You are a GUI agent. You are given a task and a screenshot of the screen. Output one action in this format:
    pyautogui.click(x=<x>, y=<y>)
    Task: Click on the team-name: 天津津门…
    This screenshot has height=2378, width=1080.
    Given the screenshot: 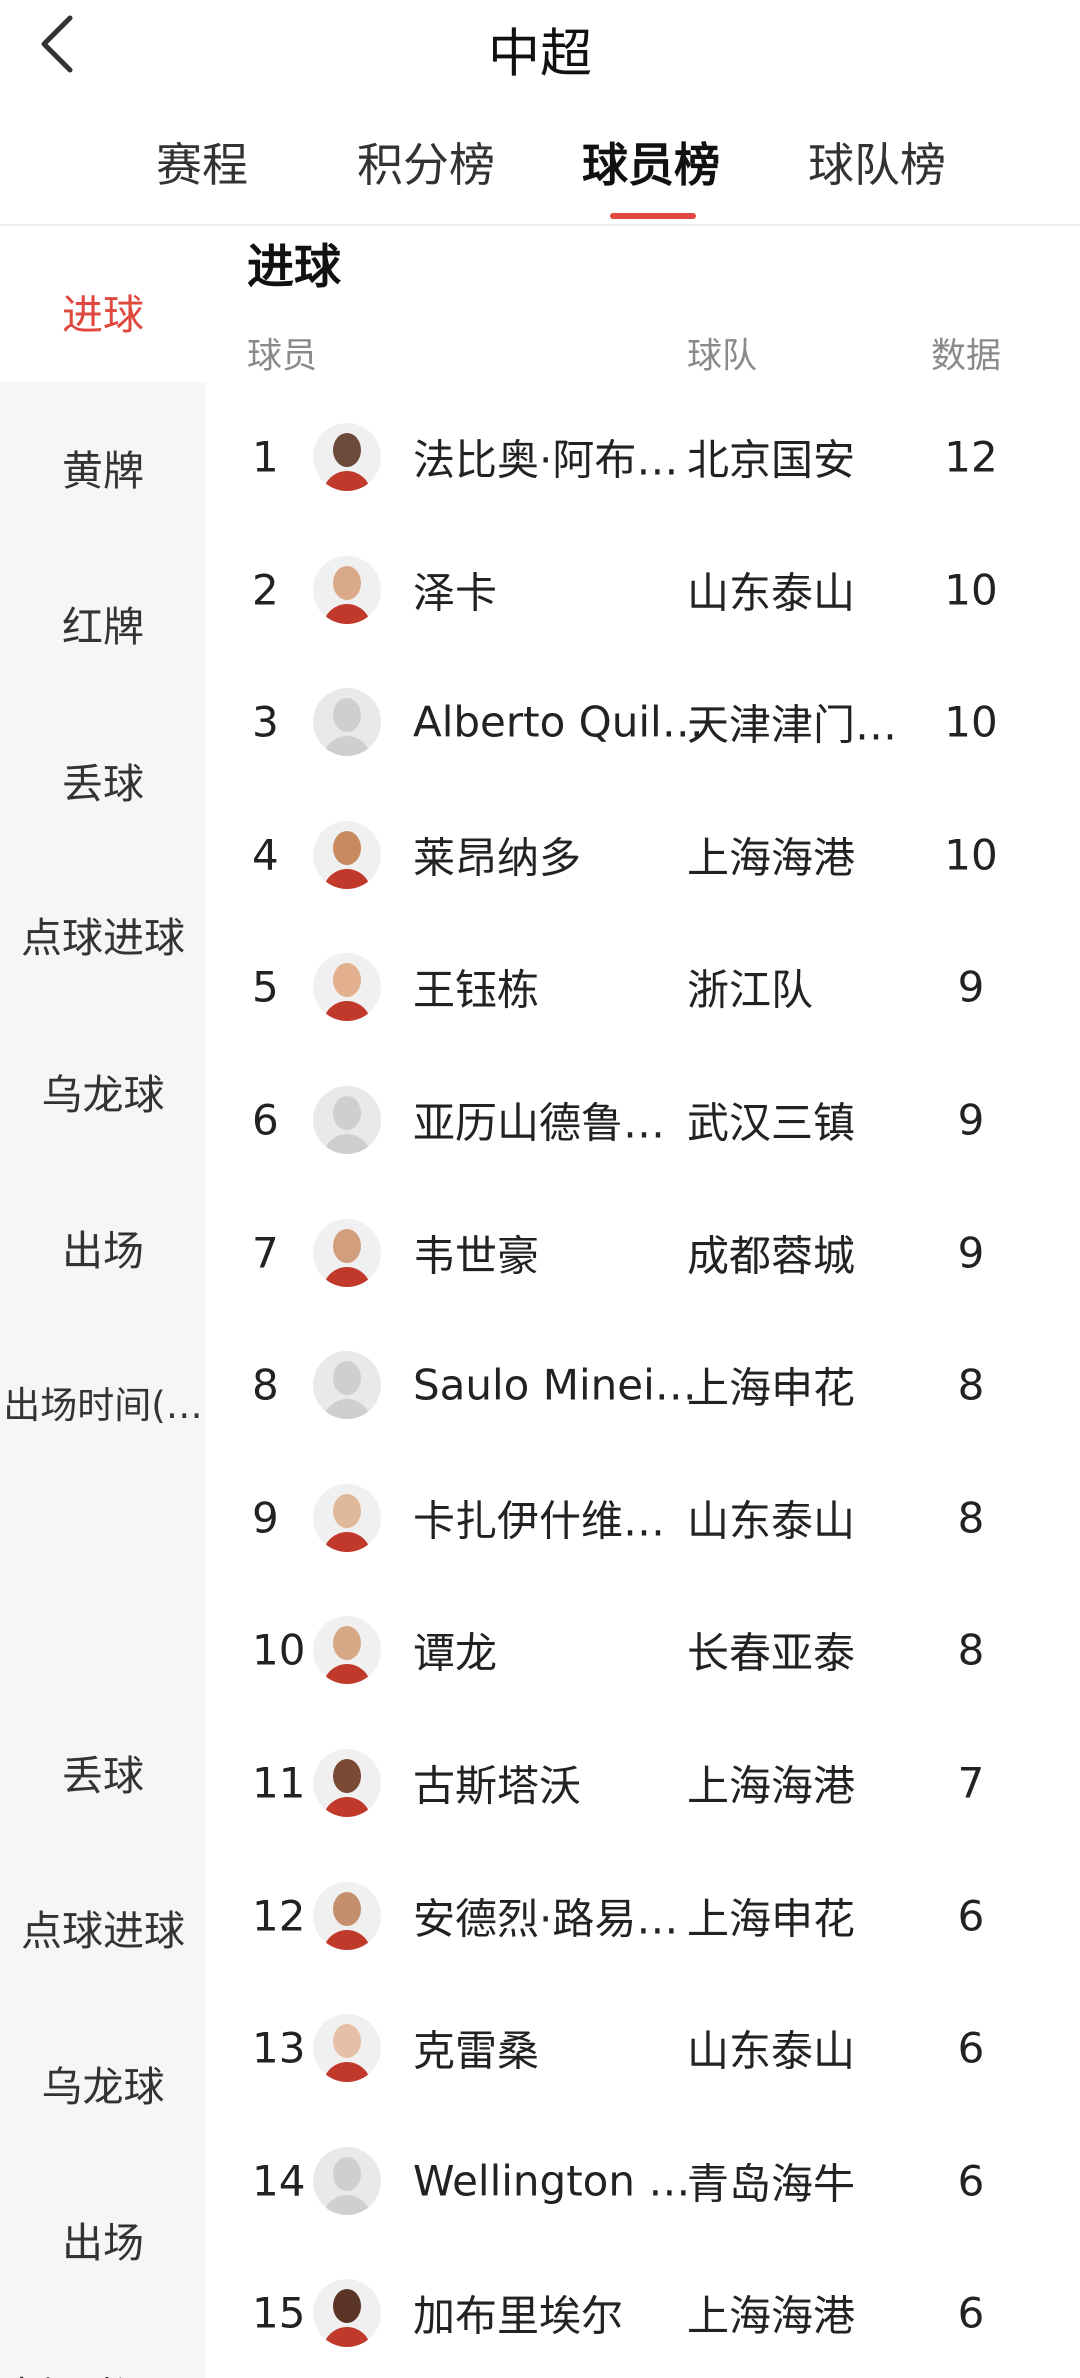 What is the action you would take?
    pyautogui.click(x=792, y=725)
    